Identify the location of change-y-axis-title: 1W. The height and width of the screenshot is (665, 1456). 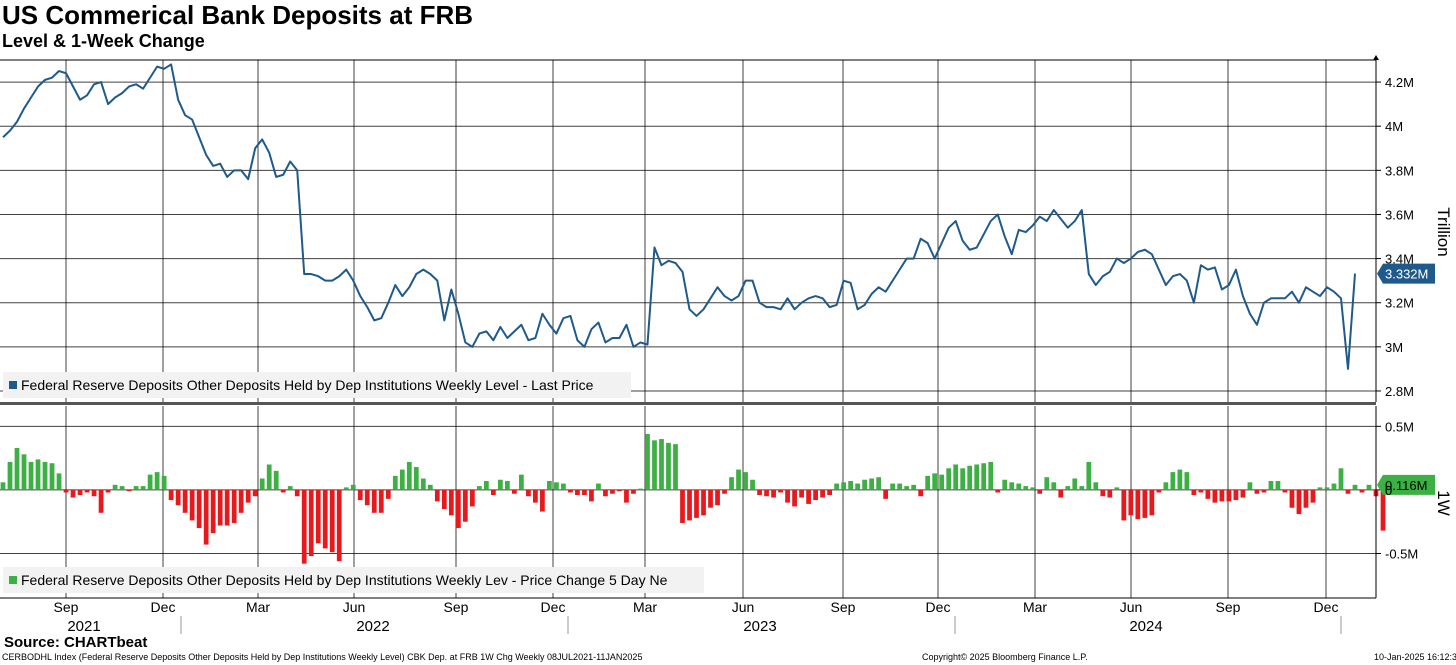
(1443, 503).